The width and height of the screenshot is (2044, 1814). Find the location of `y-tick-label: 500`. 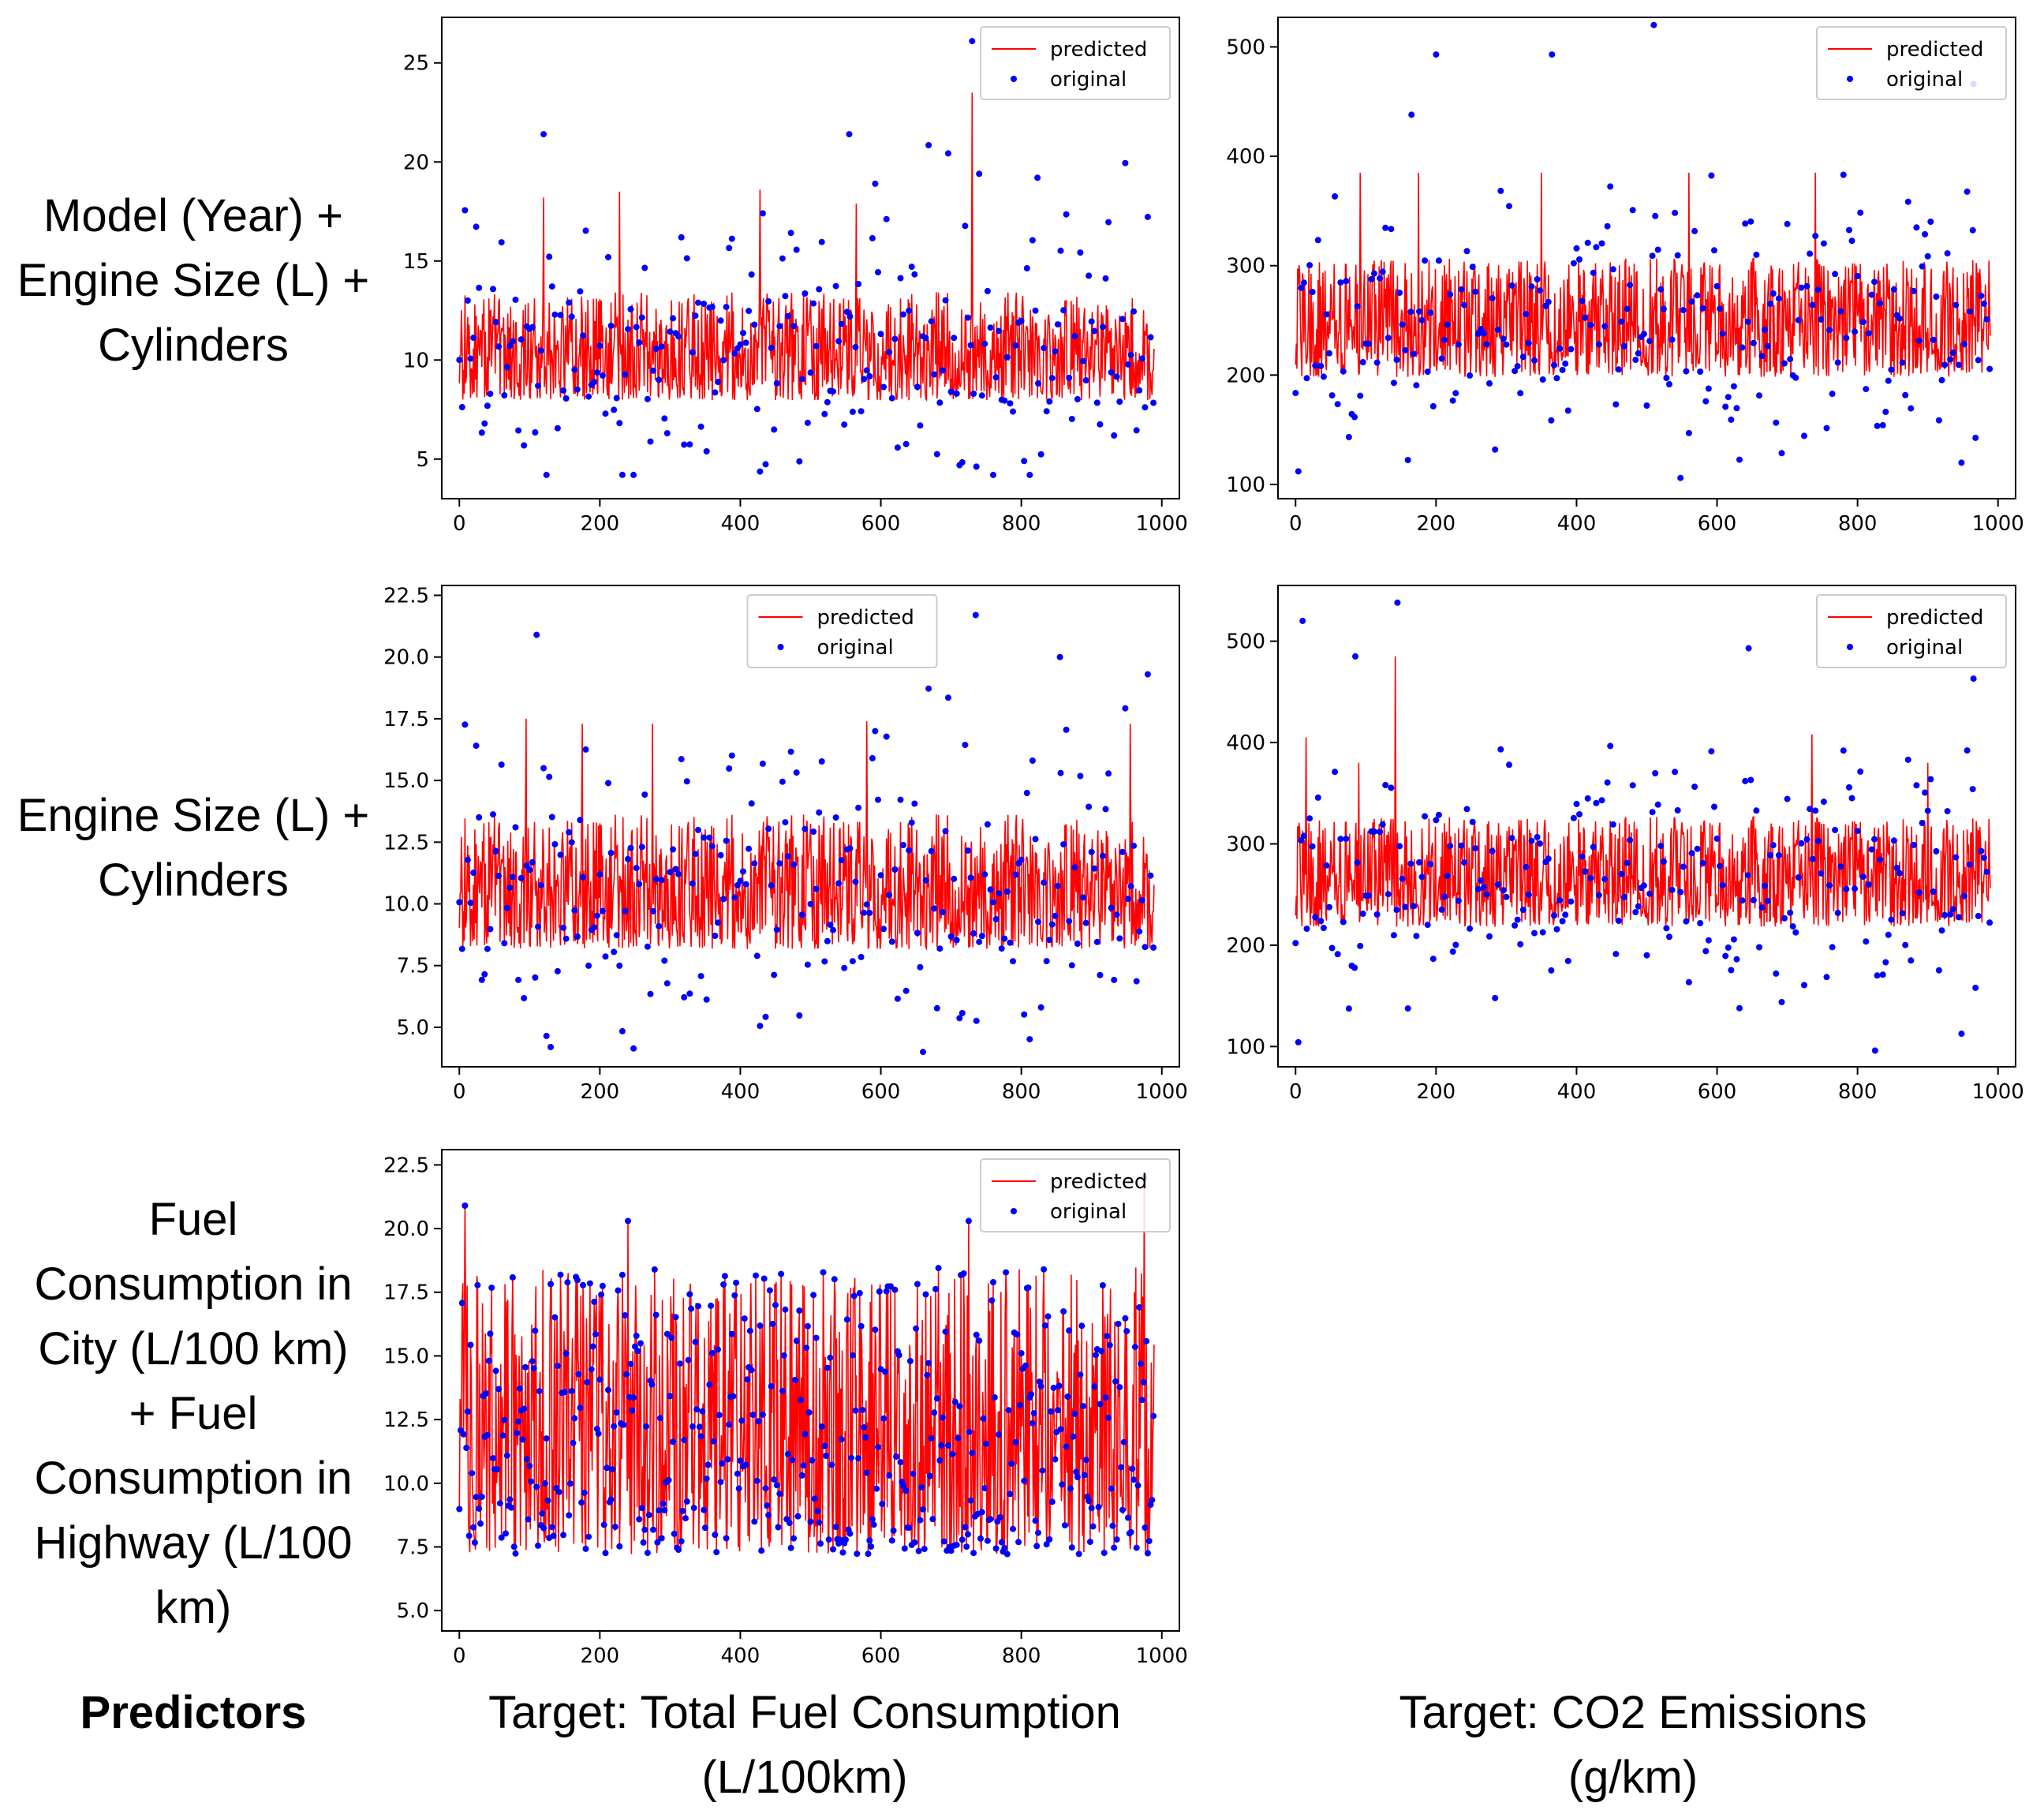

y-tick-label: 500 is located at coordinates (1245, 47).